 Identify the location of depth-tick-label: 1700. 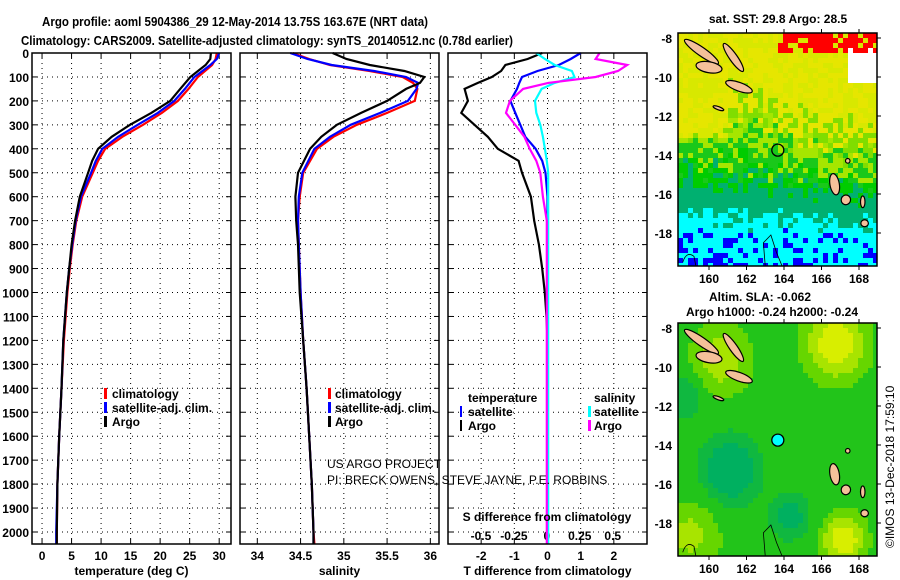
(15, 461).